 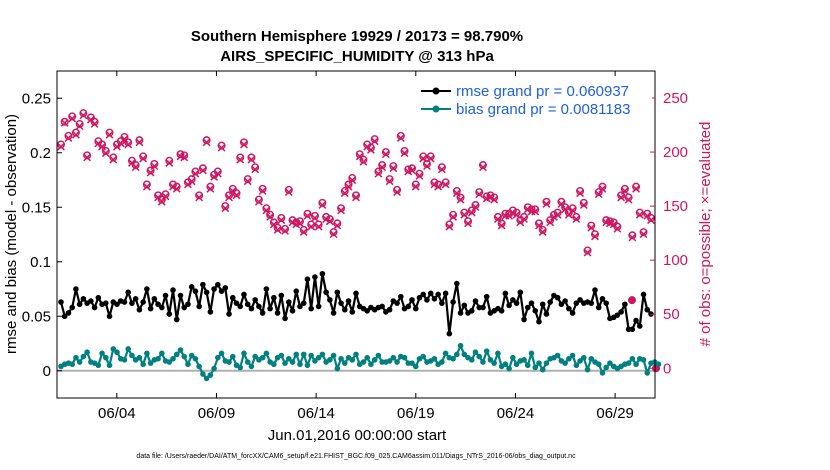 I want to click on y-left-tick-label: 0.2, so click(x=40, y=153).